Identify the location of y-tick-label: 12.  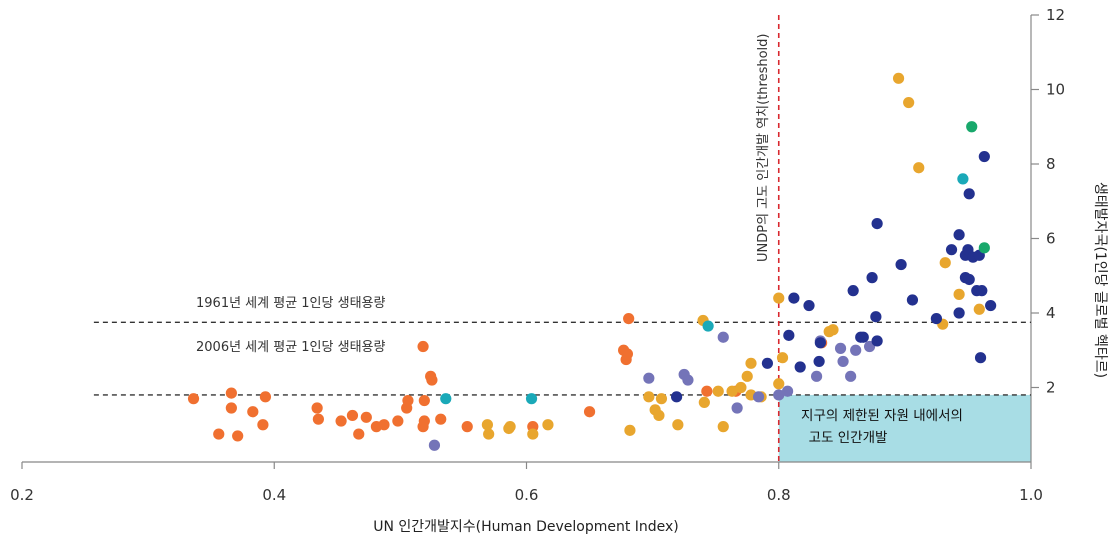
(1055, 15).